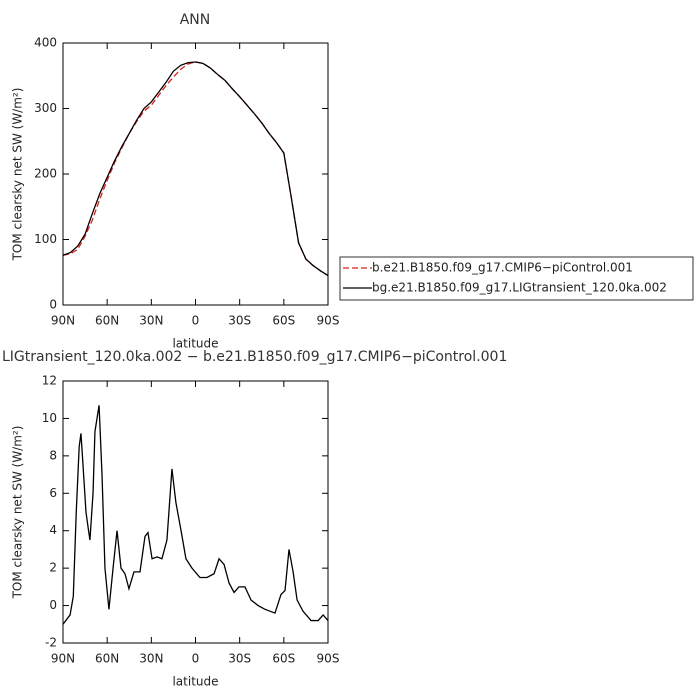 The height and width of the screenshot is (700, 700). What do you see at coordinates (502, 268) in the screenshot?
I see `legend-label: b.e21.B1850.f09_g17.CMIP6−piControl.001` at bounding box center [502, 268].